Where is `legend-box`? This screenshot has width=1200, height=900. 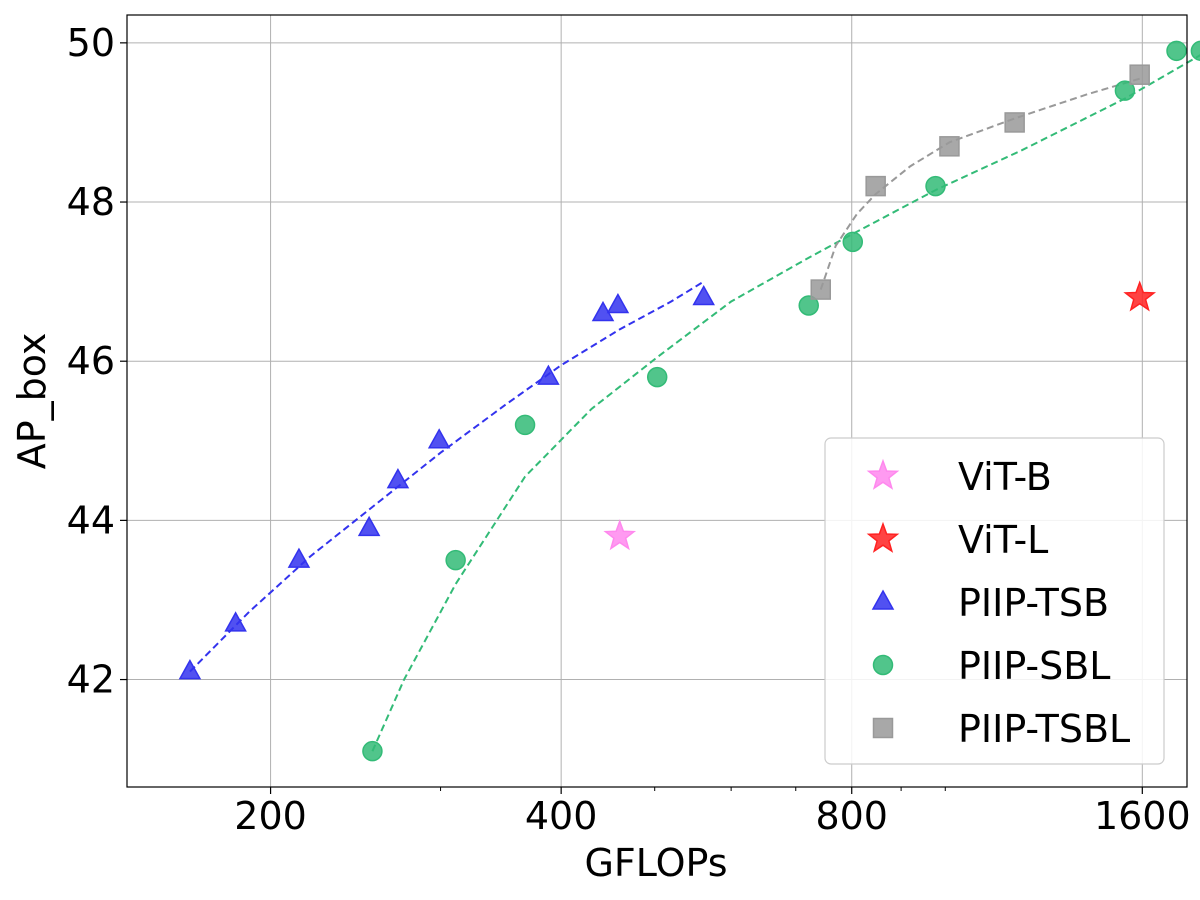
legend-box is located at coordinates (994, 601).